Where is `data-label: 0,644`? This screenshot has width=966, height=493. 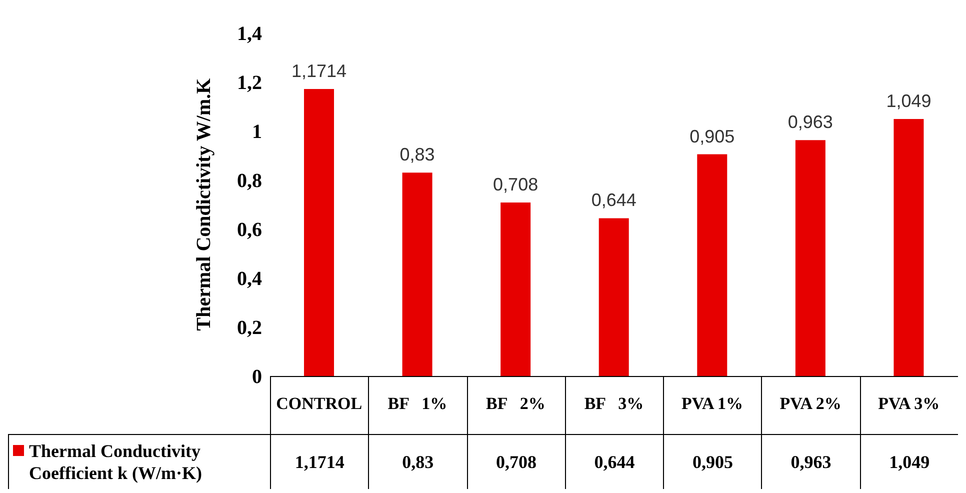
data-label: 0,644 is located at coordinates (614, 462).